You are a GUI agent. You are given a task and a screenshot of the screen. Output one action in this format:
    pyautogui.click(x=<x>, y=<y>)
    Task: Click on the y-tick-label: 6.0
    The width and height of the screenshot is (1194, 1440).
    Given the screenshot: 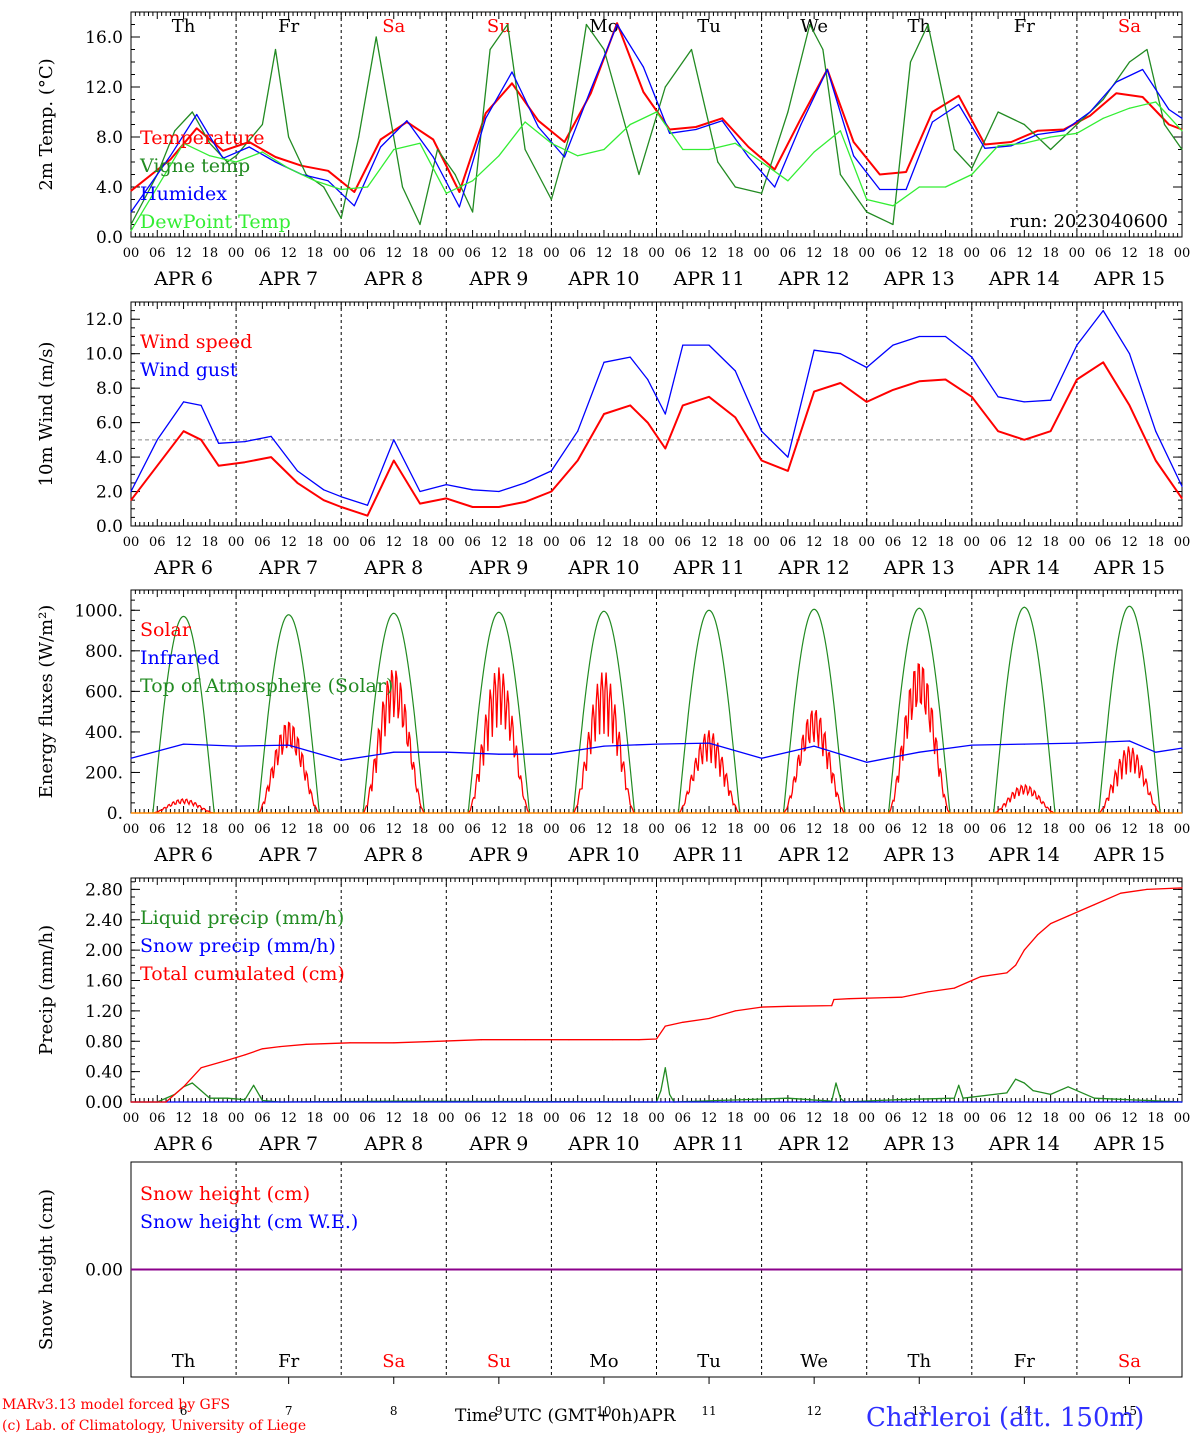 What is the action you would take?
    pyautogui.click(x=109, y=424)
    